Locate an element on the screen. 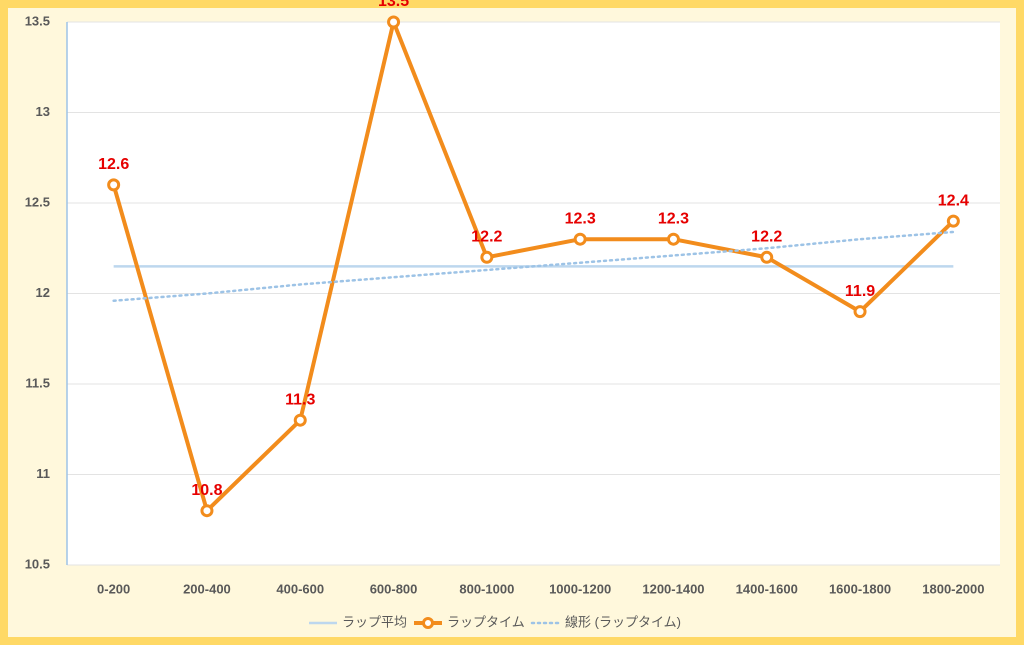 The width and height of the screenshot is (1024, 645). x-tick-label: 1000-1200 is located at coordinates (580, 588).